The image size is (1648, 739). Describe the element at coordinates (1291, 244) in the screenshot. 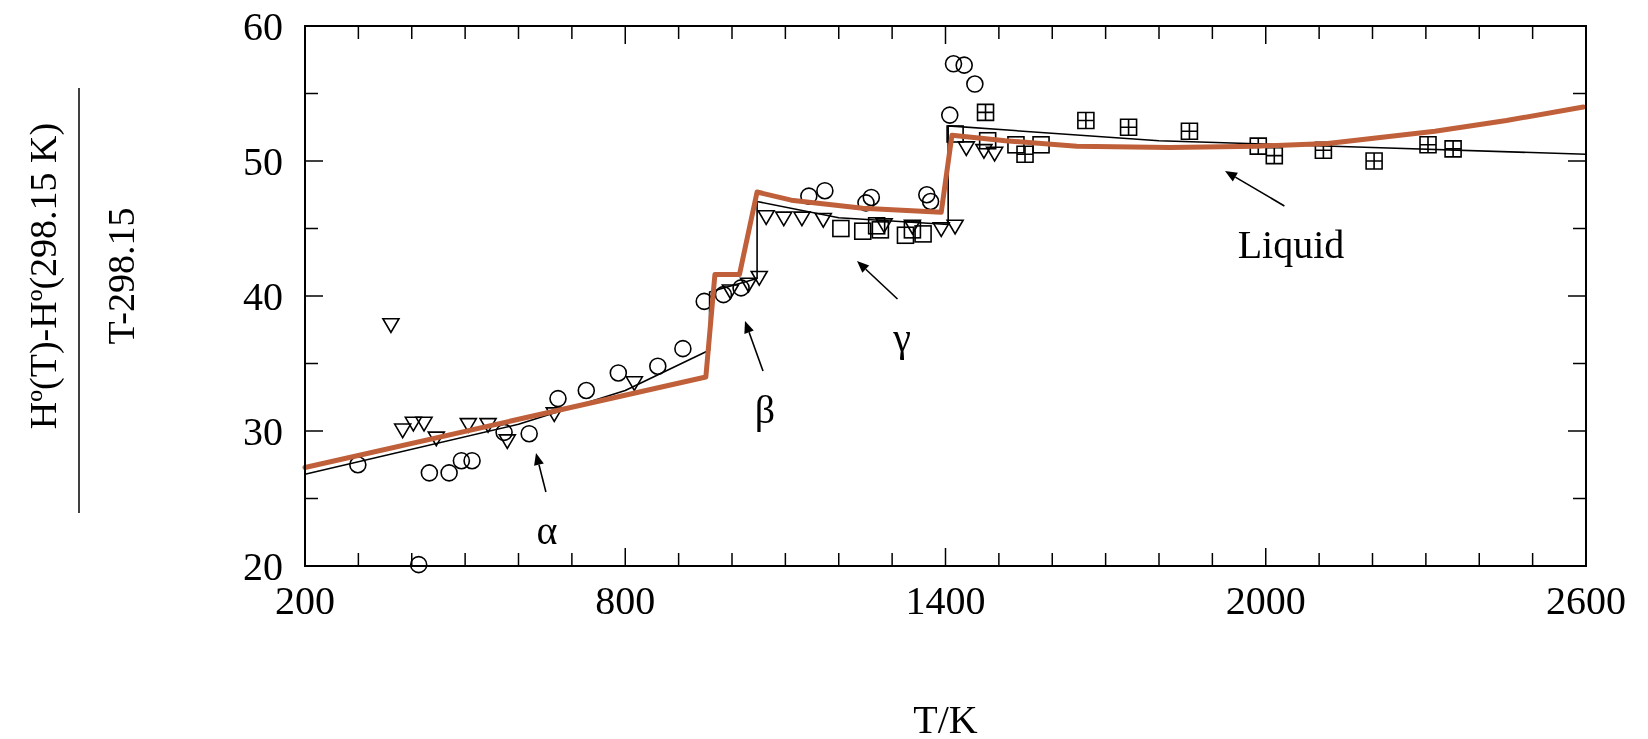

I see `annotation: Liquid` at that location.